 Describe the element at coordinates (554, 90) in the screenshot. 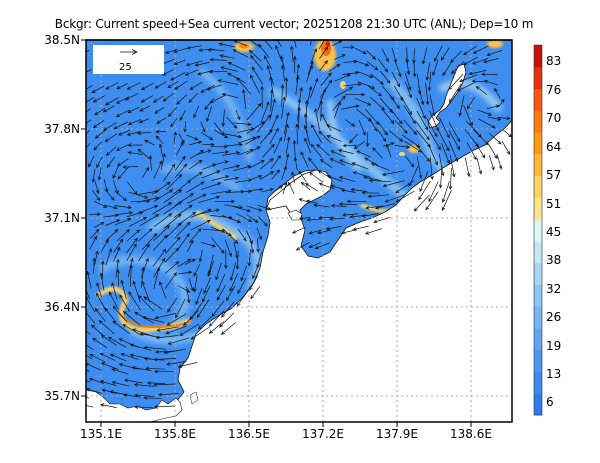

I see `colorbar-label: 76` at that location.